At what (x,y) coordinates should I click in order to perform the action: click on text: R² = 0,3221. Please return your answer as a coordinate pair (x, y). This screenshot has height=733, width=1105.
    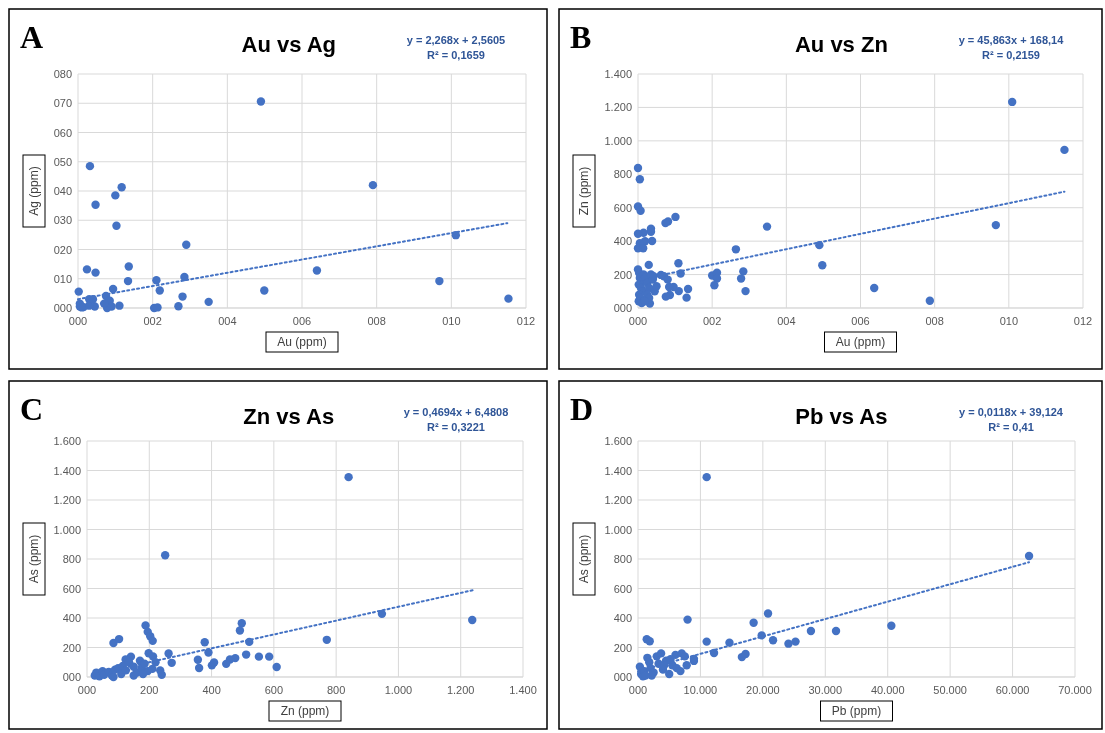
    Looking at the image, I should click on (456, 427).